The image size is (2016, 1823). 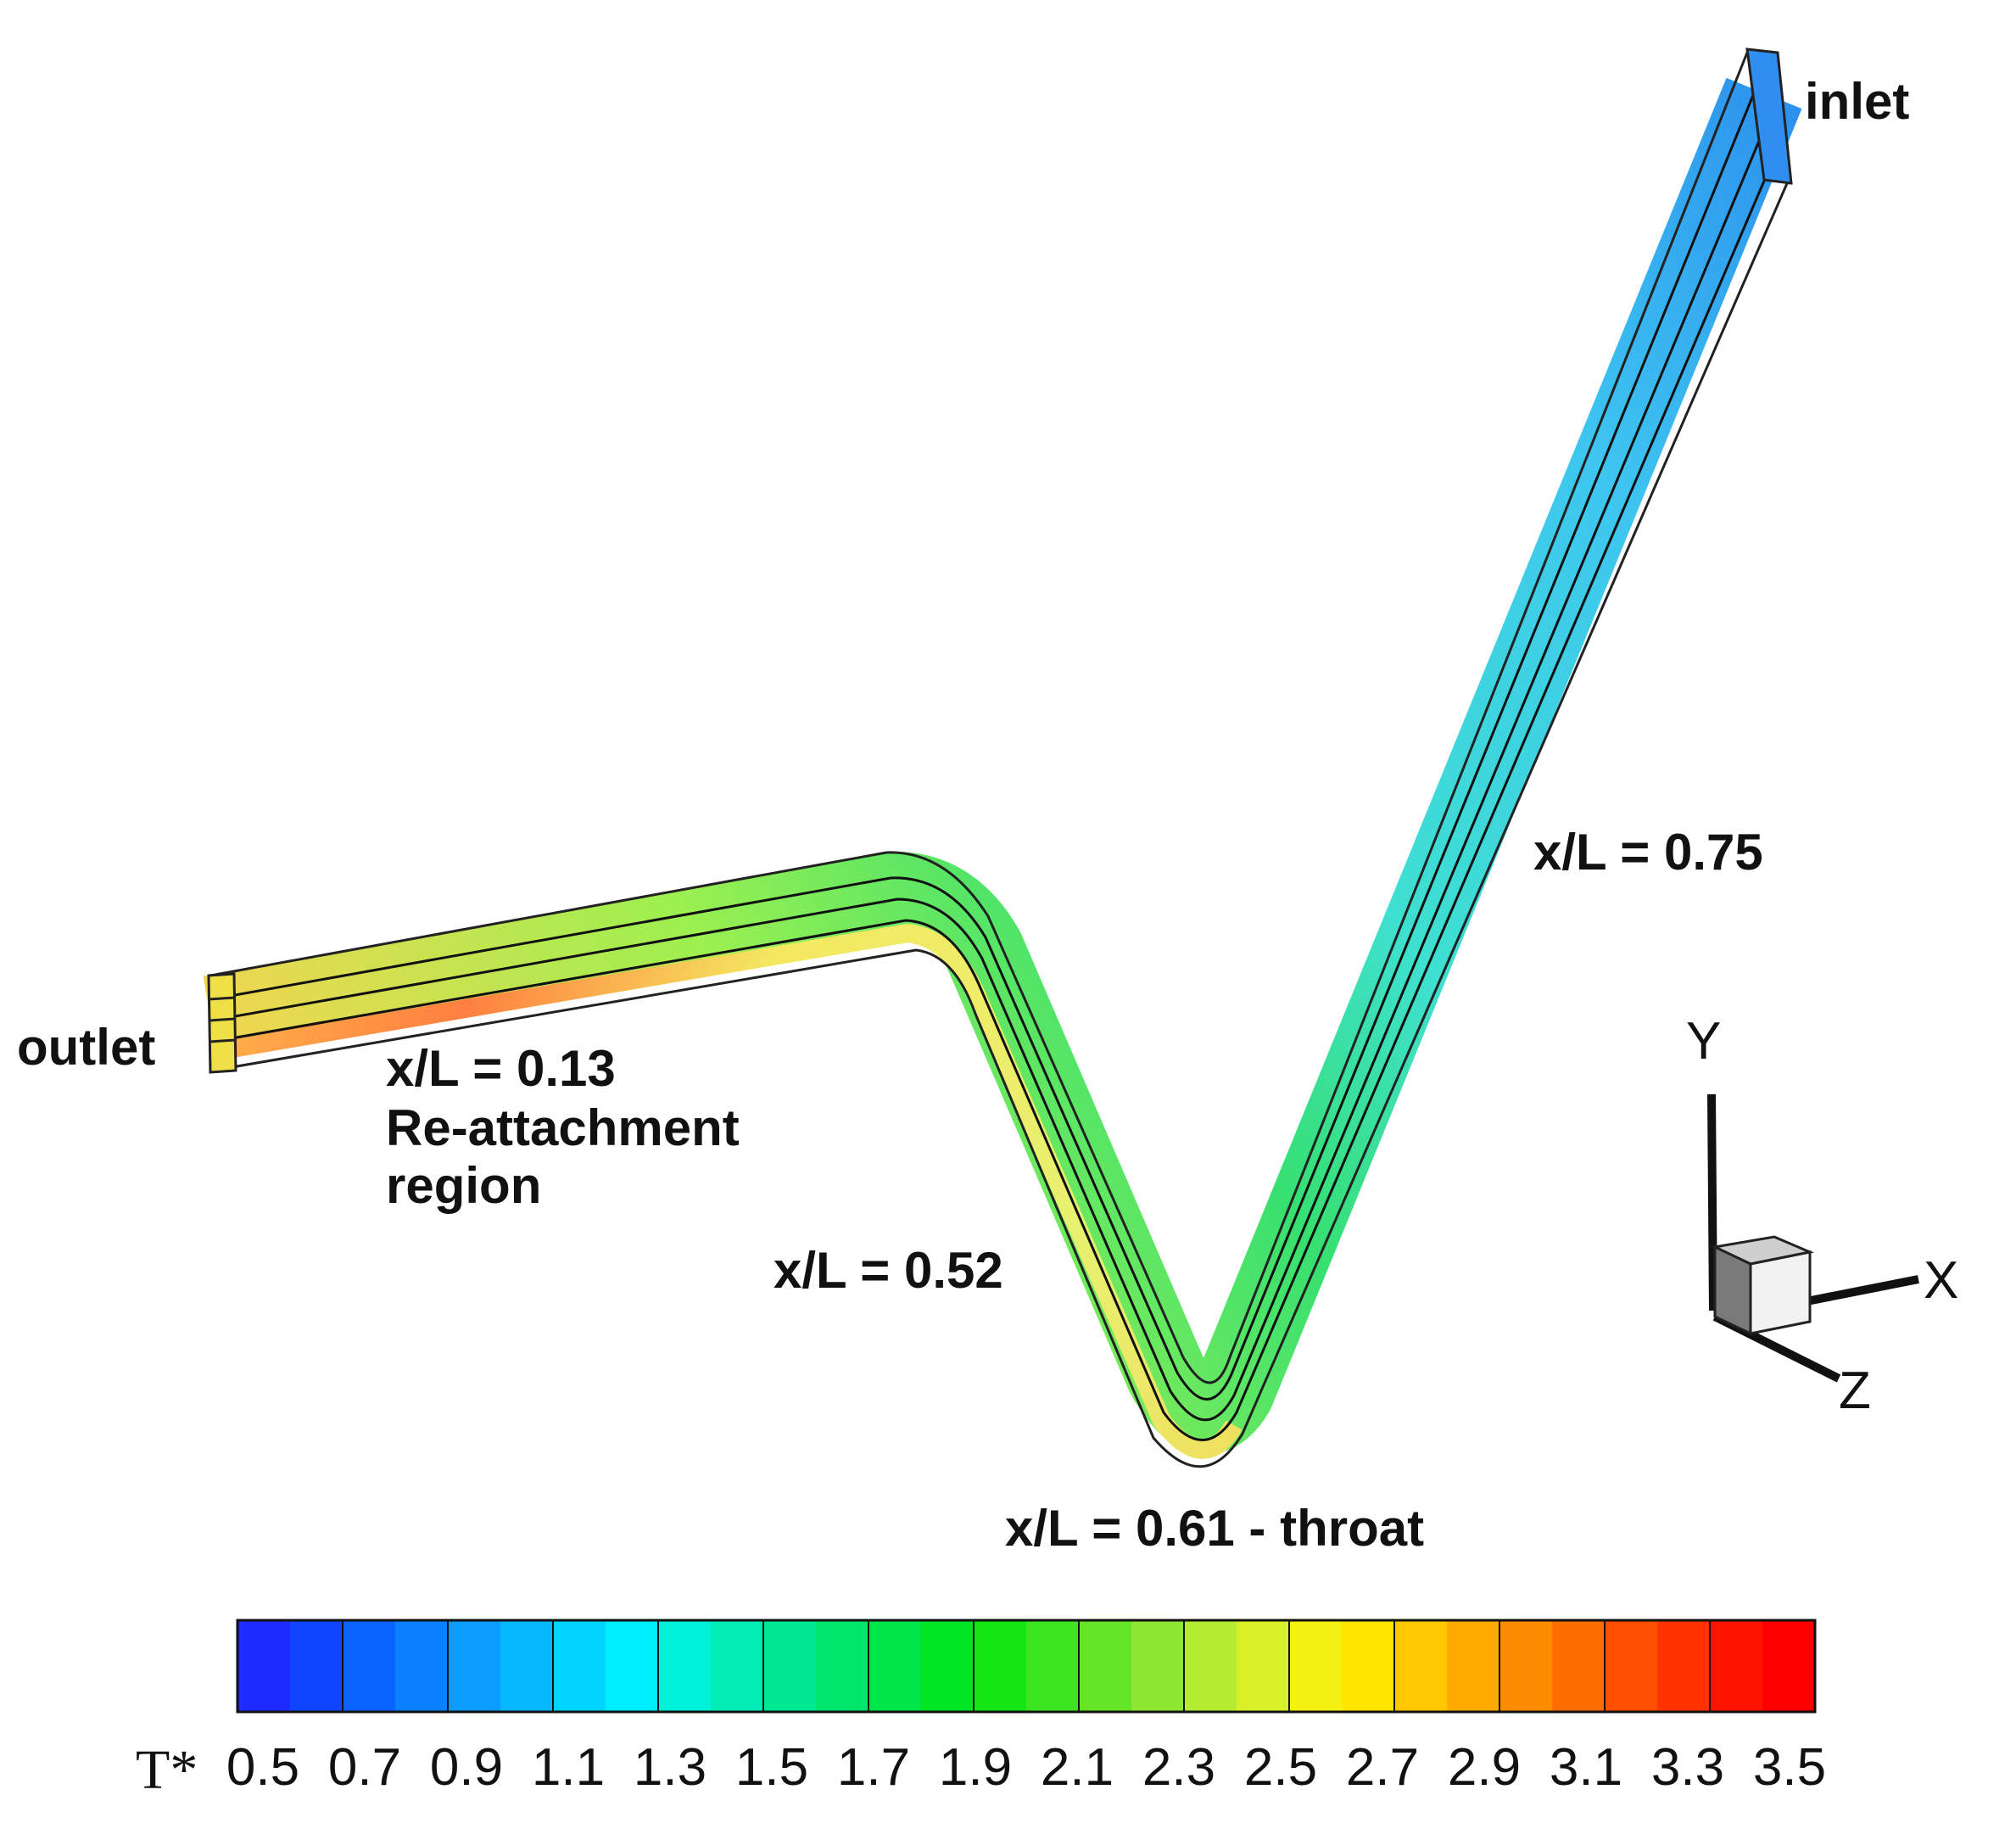 I want to click on colorbar-tick-label: 1.5, so click(x=771, y=1767).